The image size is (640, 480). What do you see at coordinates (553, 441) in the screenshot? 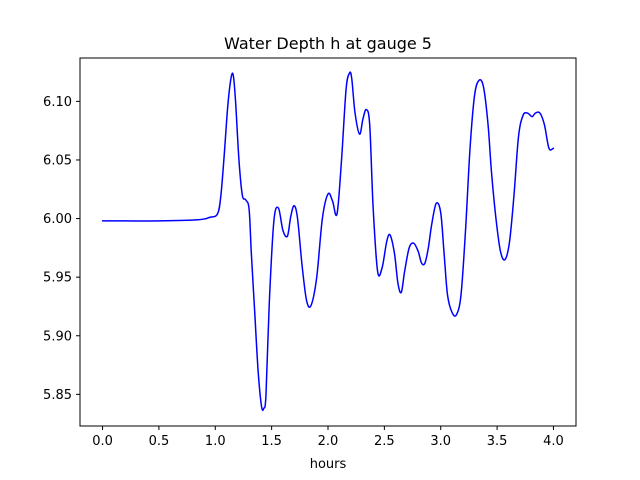
I see `x-tick-label: 4.0` at bounding box center [553, 441].